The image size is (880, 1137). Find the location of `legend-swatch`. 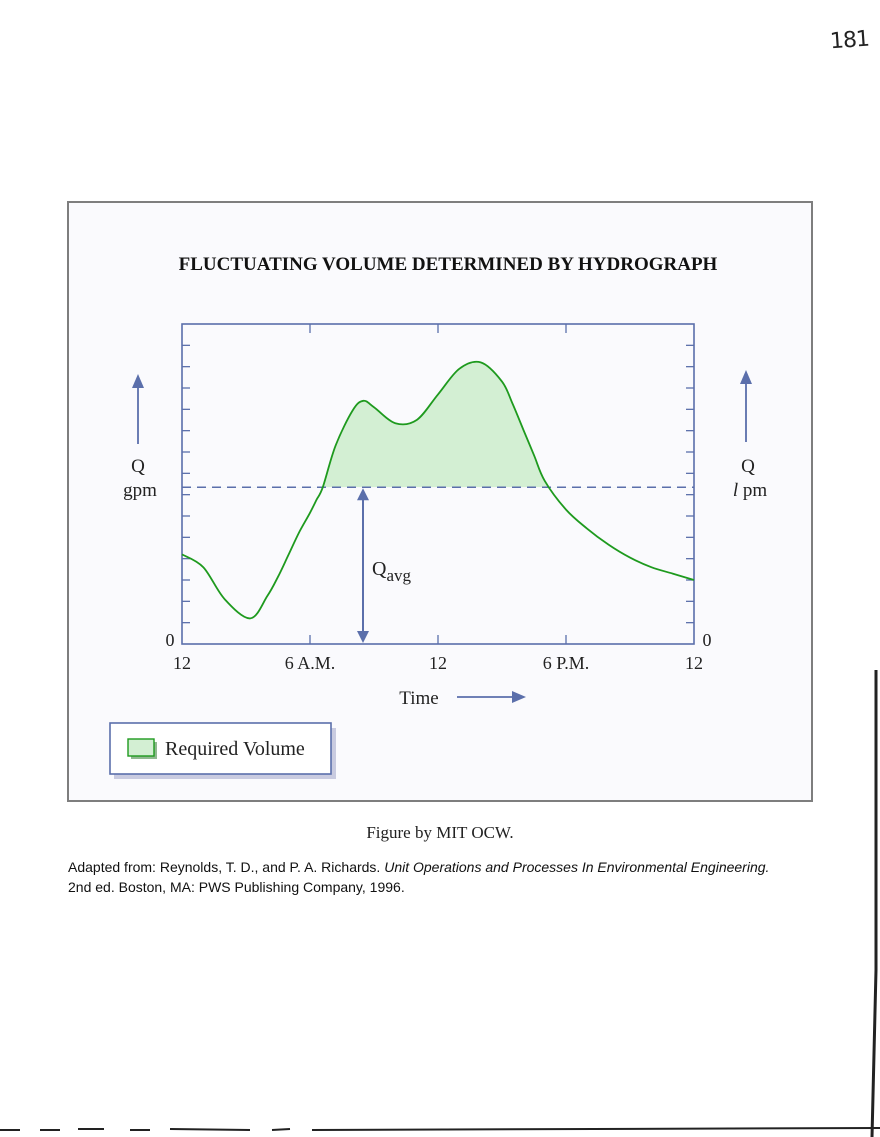

legend-swatch is located at coordinates (141, 747).